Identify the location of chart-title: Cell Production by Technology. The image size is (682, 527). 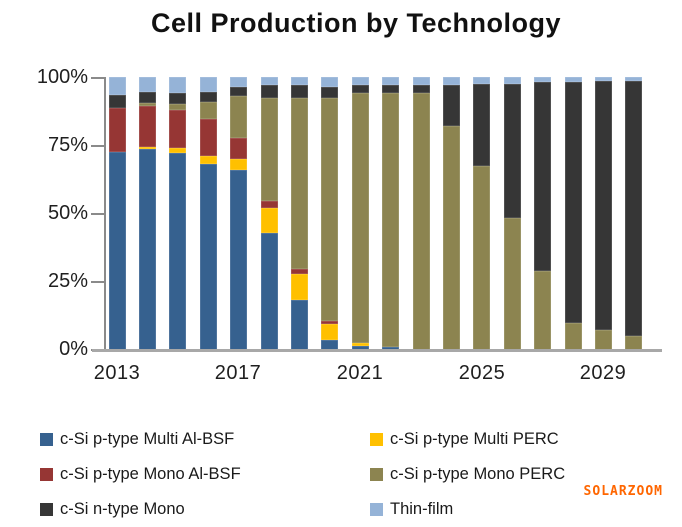
(356, 23).